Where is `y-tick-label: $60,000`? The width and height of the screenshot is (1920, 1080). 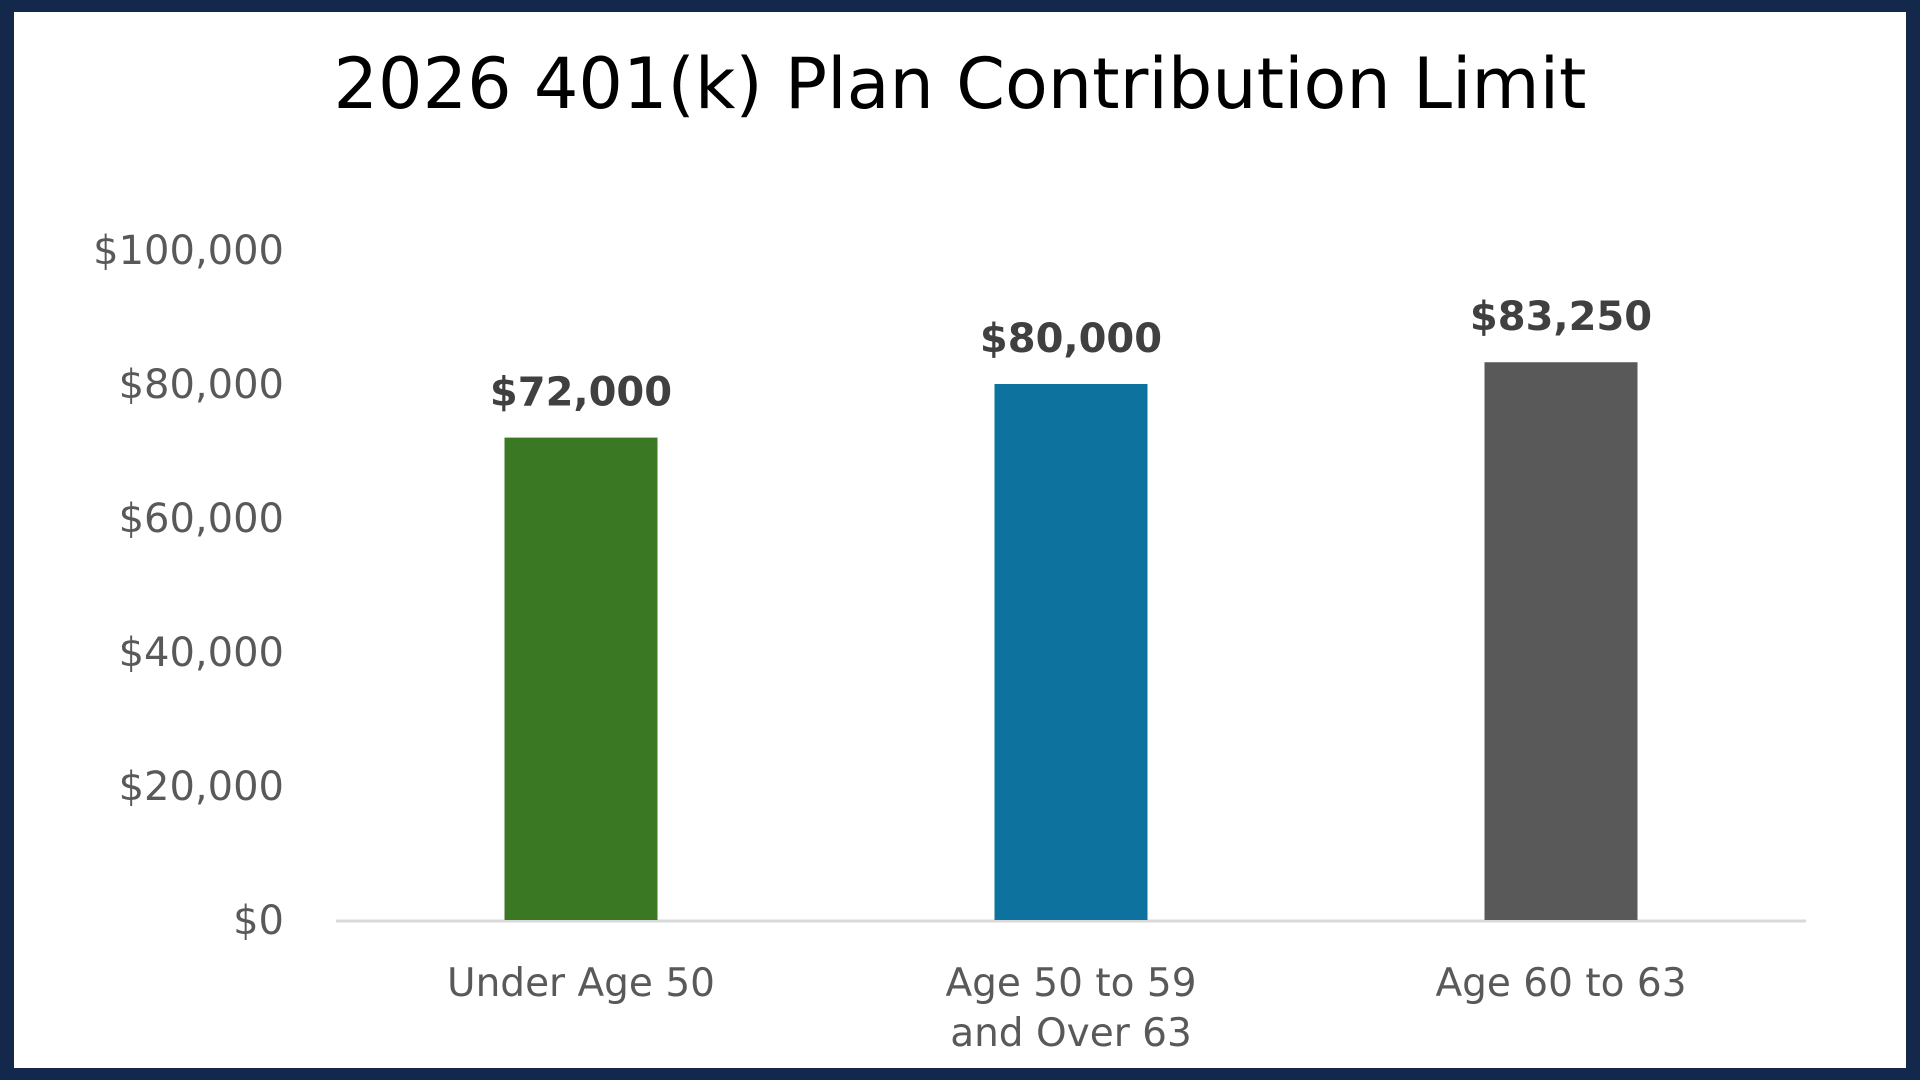 y-tick-label: $60,000 is located at coordinates (201, 519).